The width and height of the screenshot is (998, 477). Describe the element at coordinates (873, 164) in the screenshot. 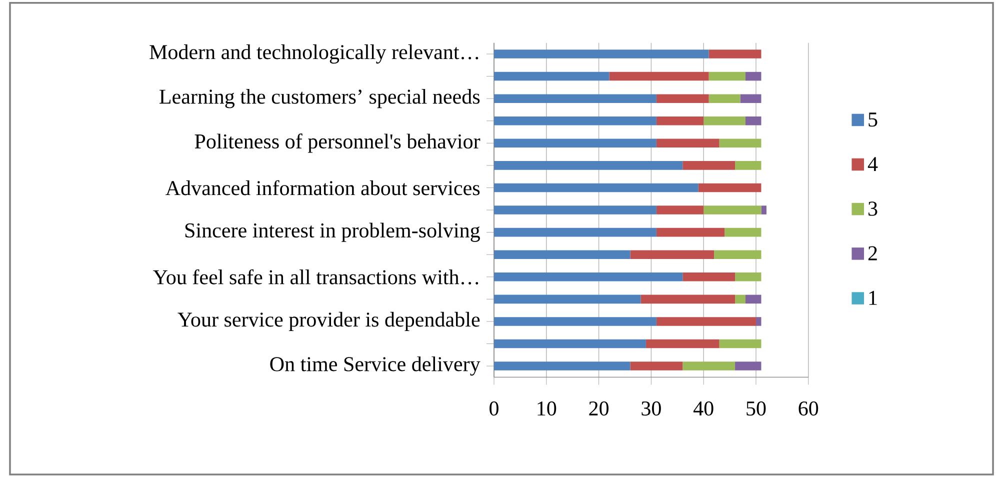

I see `legend-label: 4` at that location.